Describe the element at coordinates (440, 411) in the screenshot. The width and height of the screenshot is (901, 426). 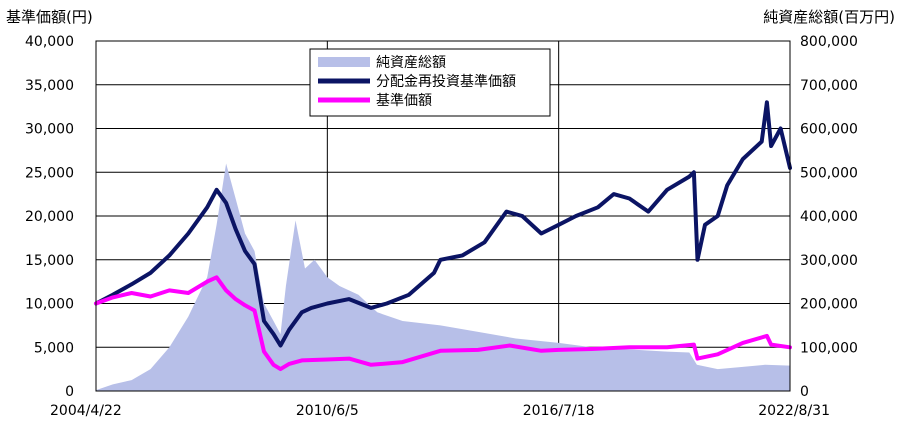
I see `x-axis-ticks: 2004/4/22 2010/6/5 2016/7/18 2022/8/31` at that location.